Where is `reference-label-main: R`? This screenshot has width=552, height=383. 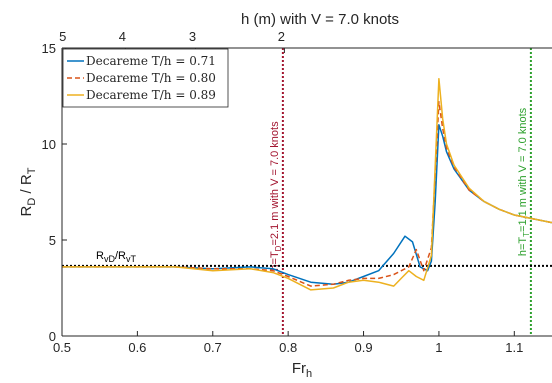
reference-label-main: R is located at coordinates (100, 256).